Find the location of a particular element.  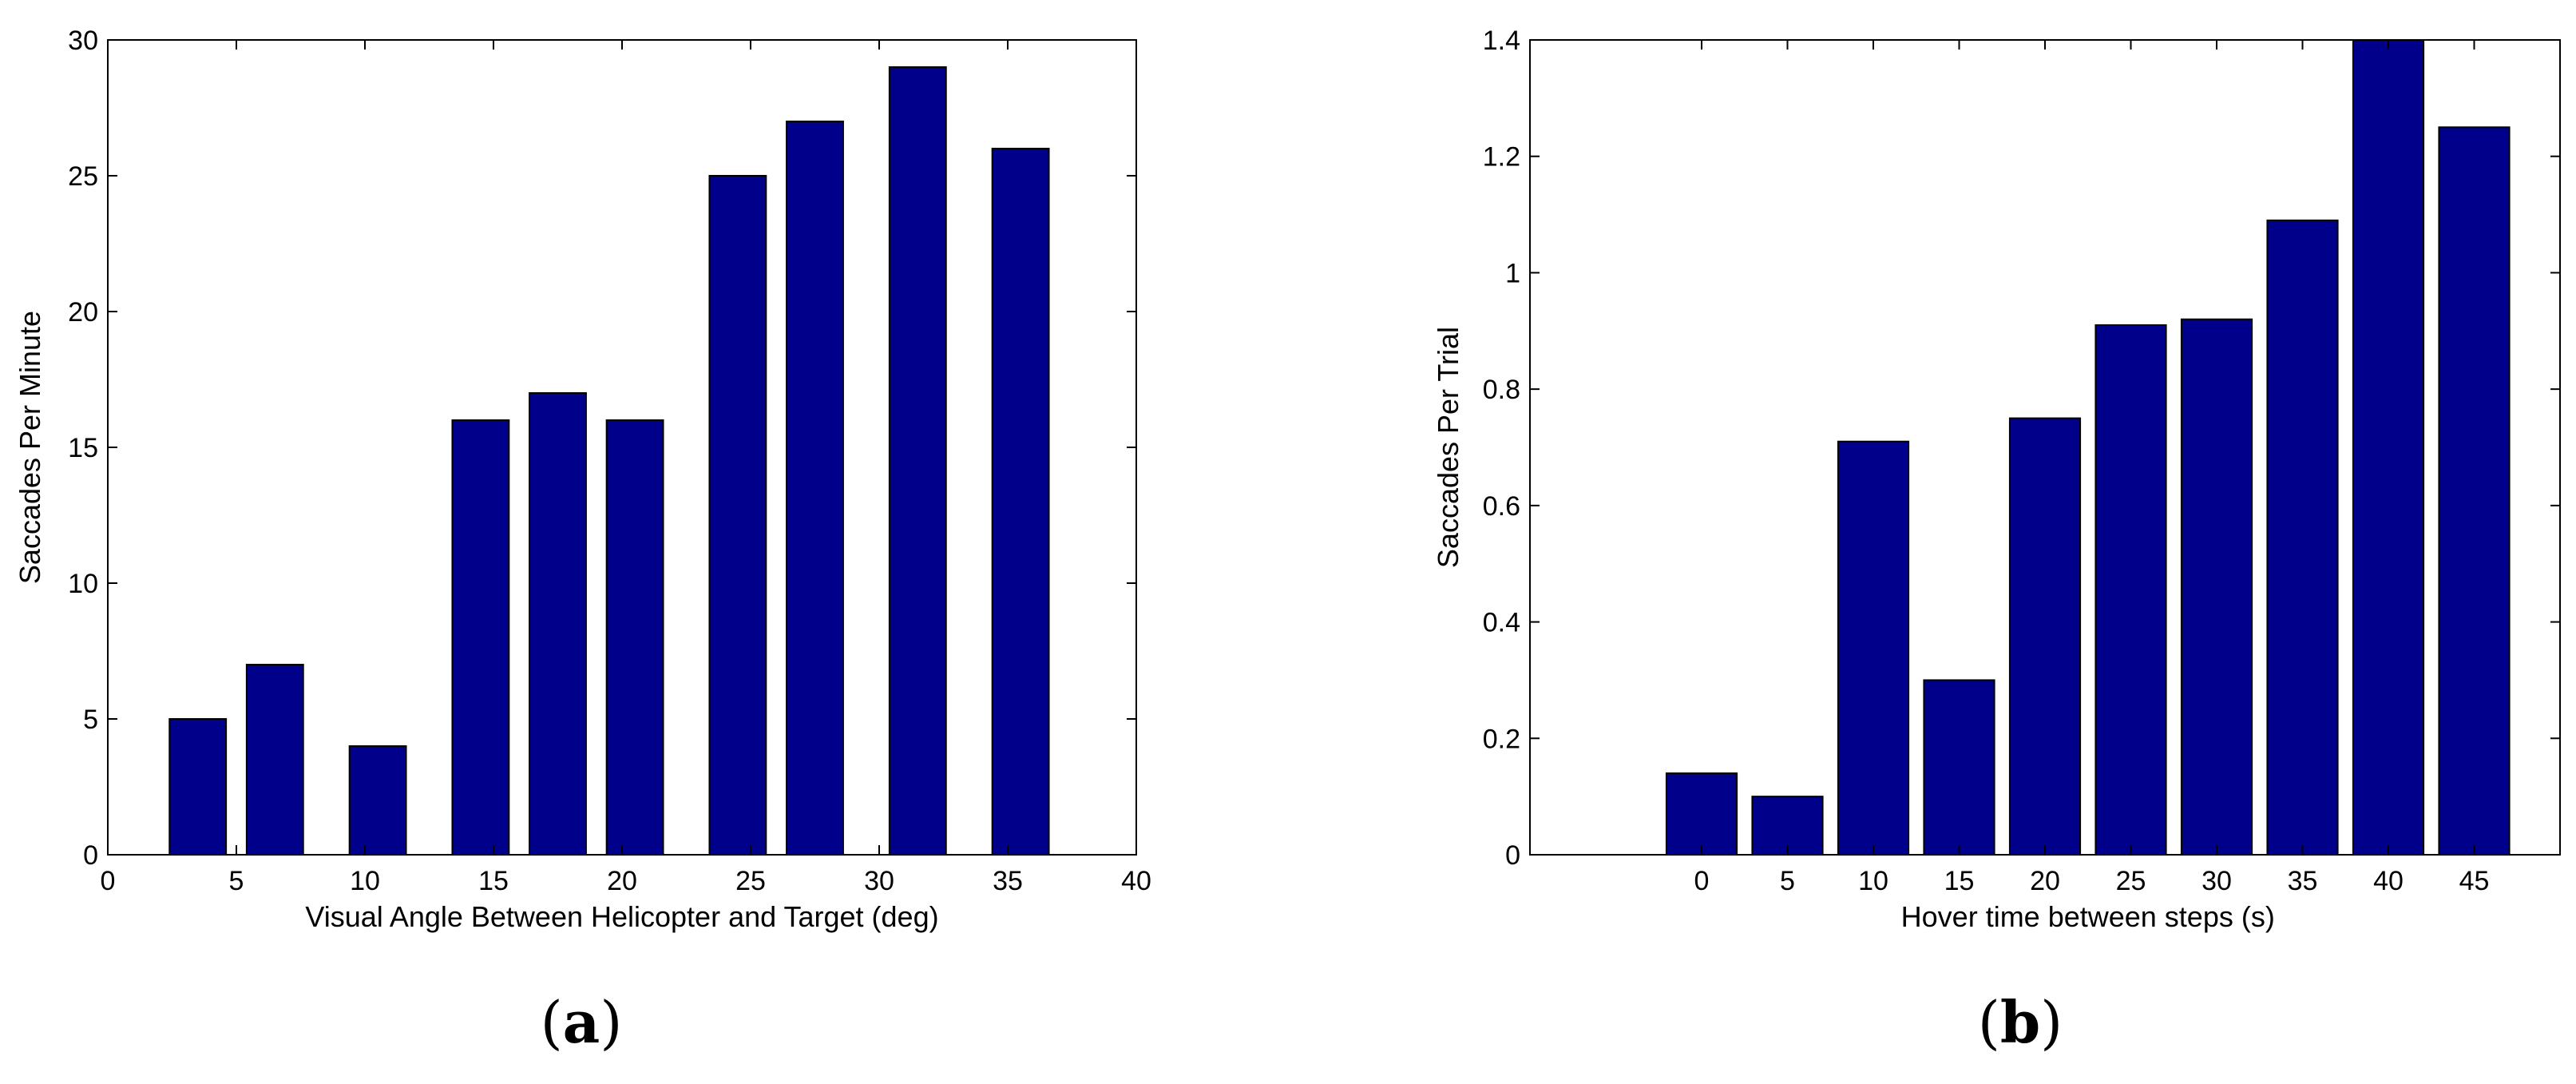

panel-a-x-tick-label: 30 is located at coordinates (879, 881).